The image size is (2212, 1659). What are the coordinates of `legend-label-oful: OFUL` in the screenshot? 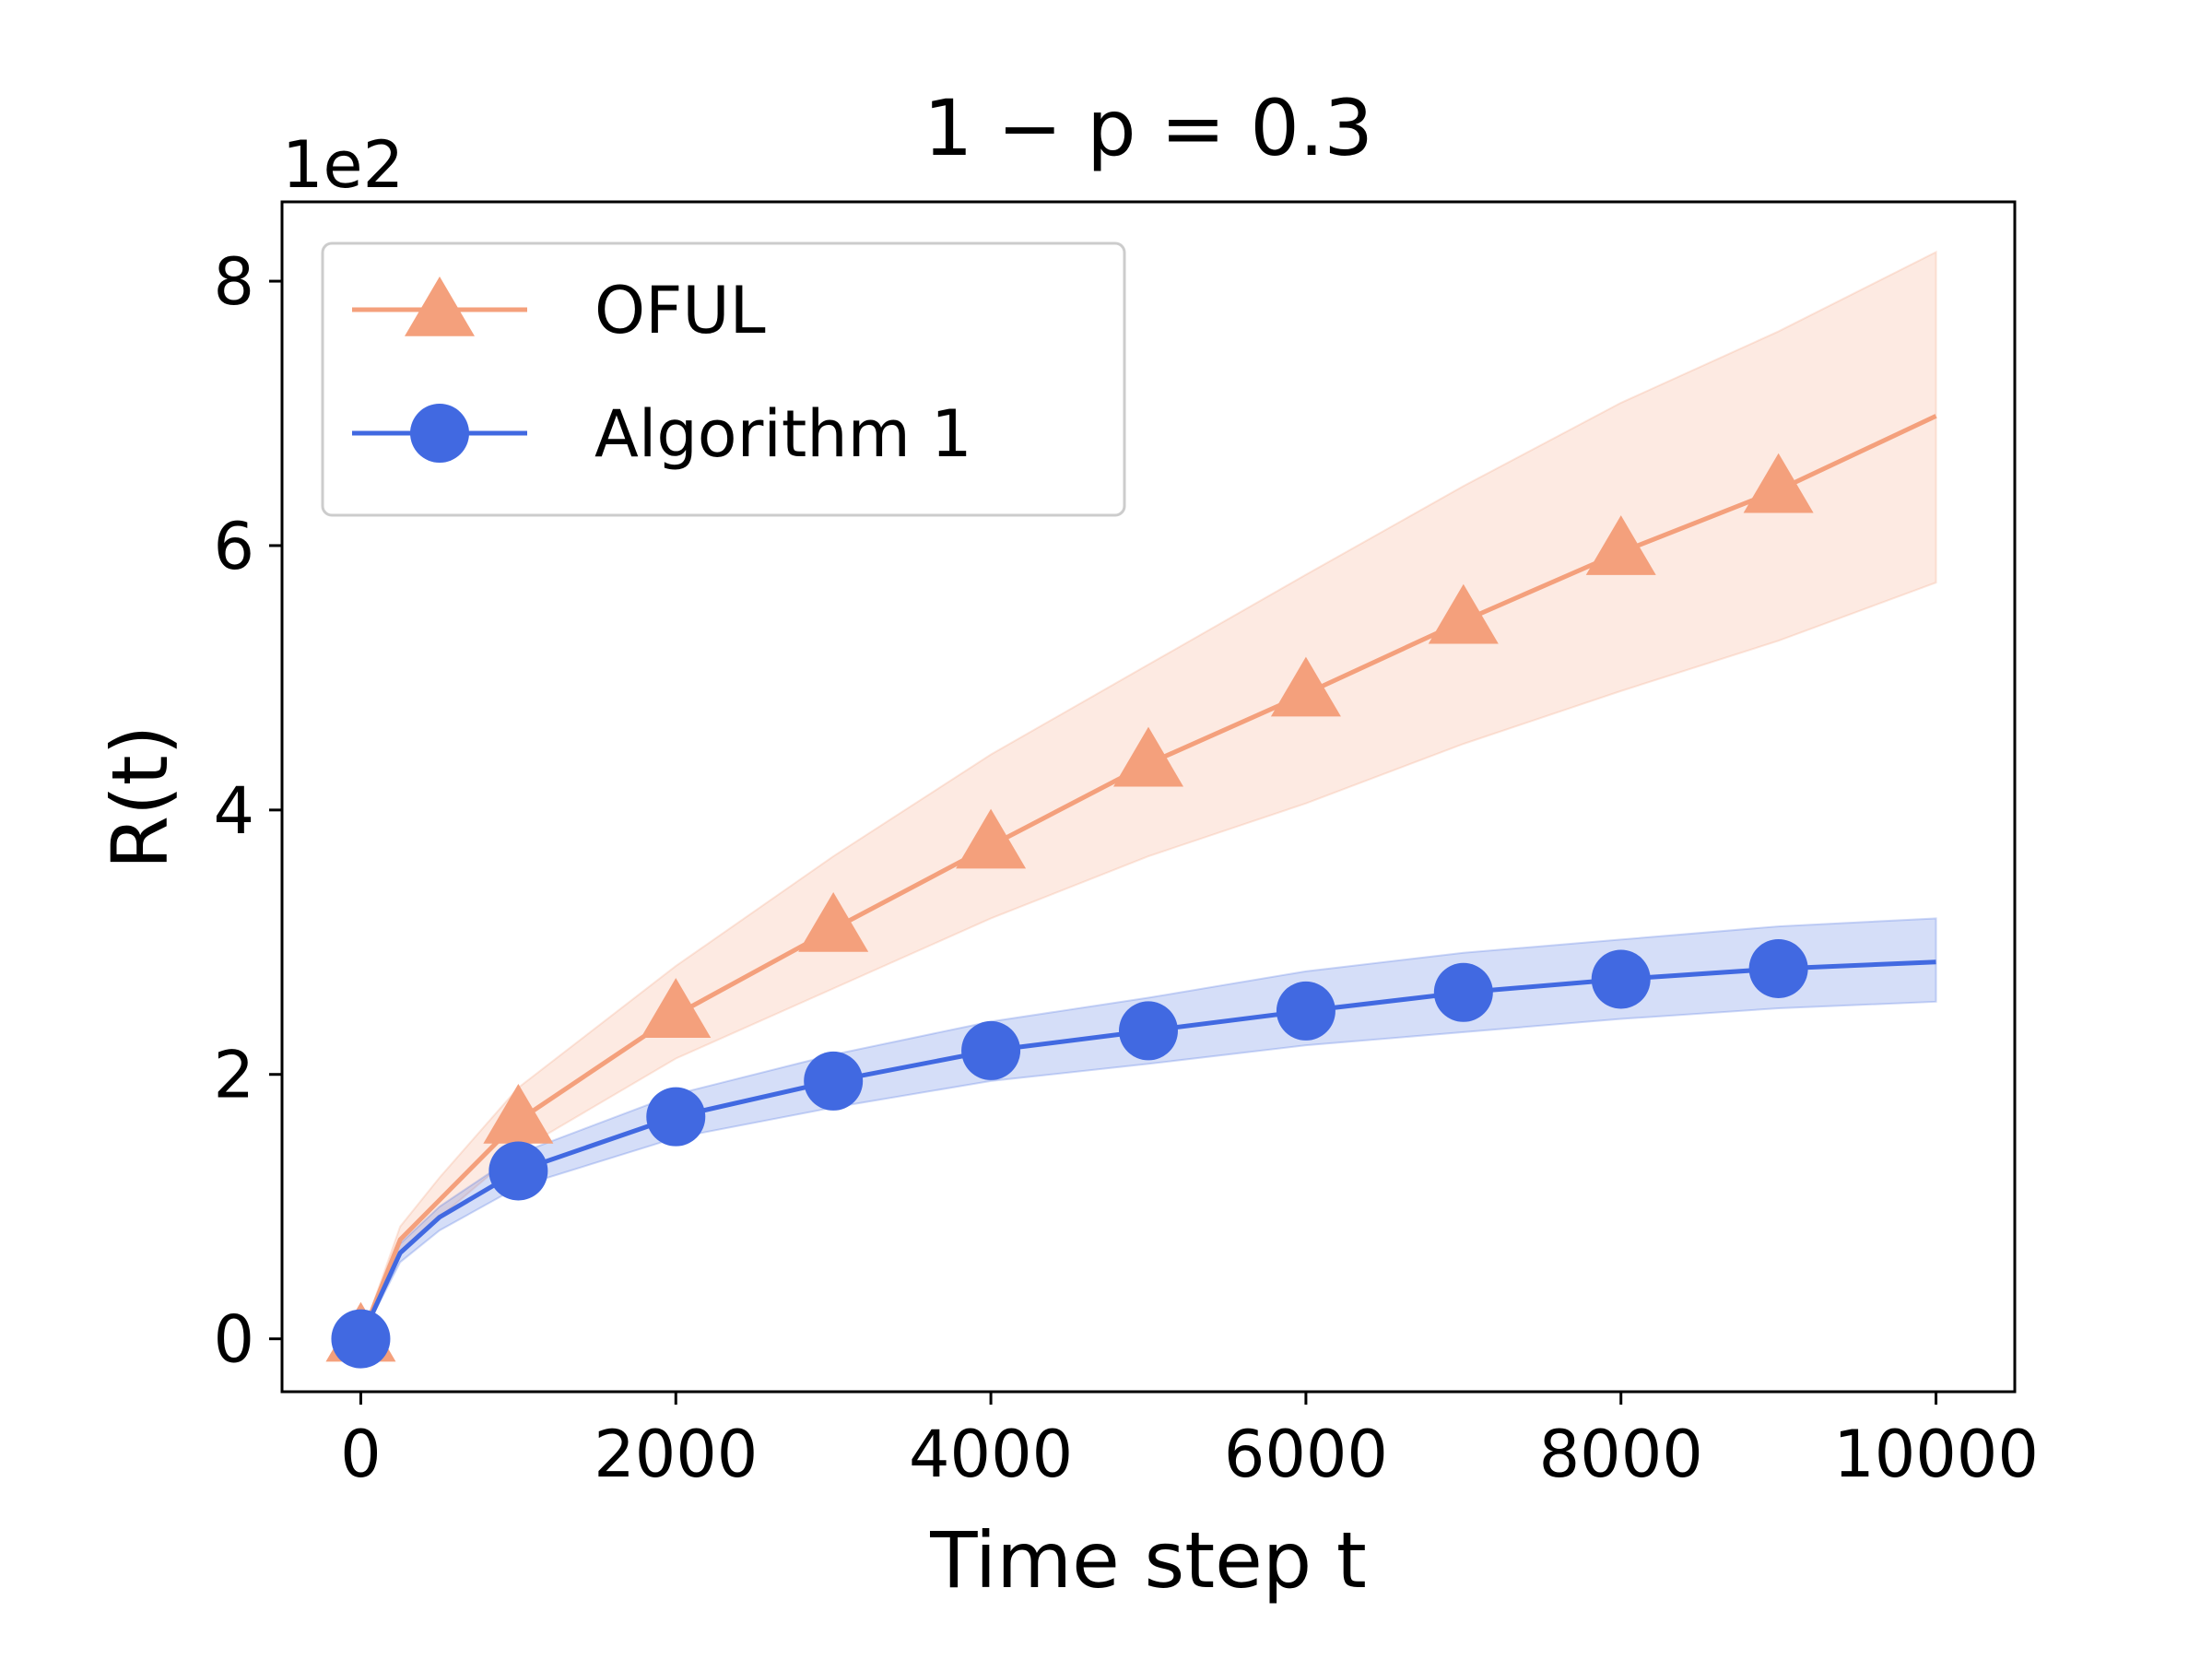 It's located at (680, 310).